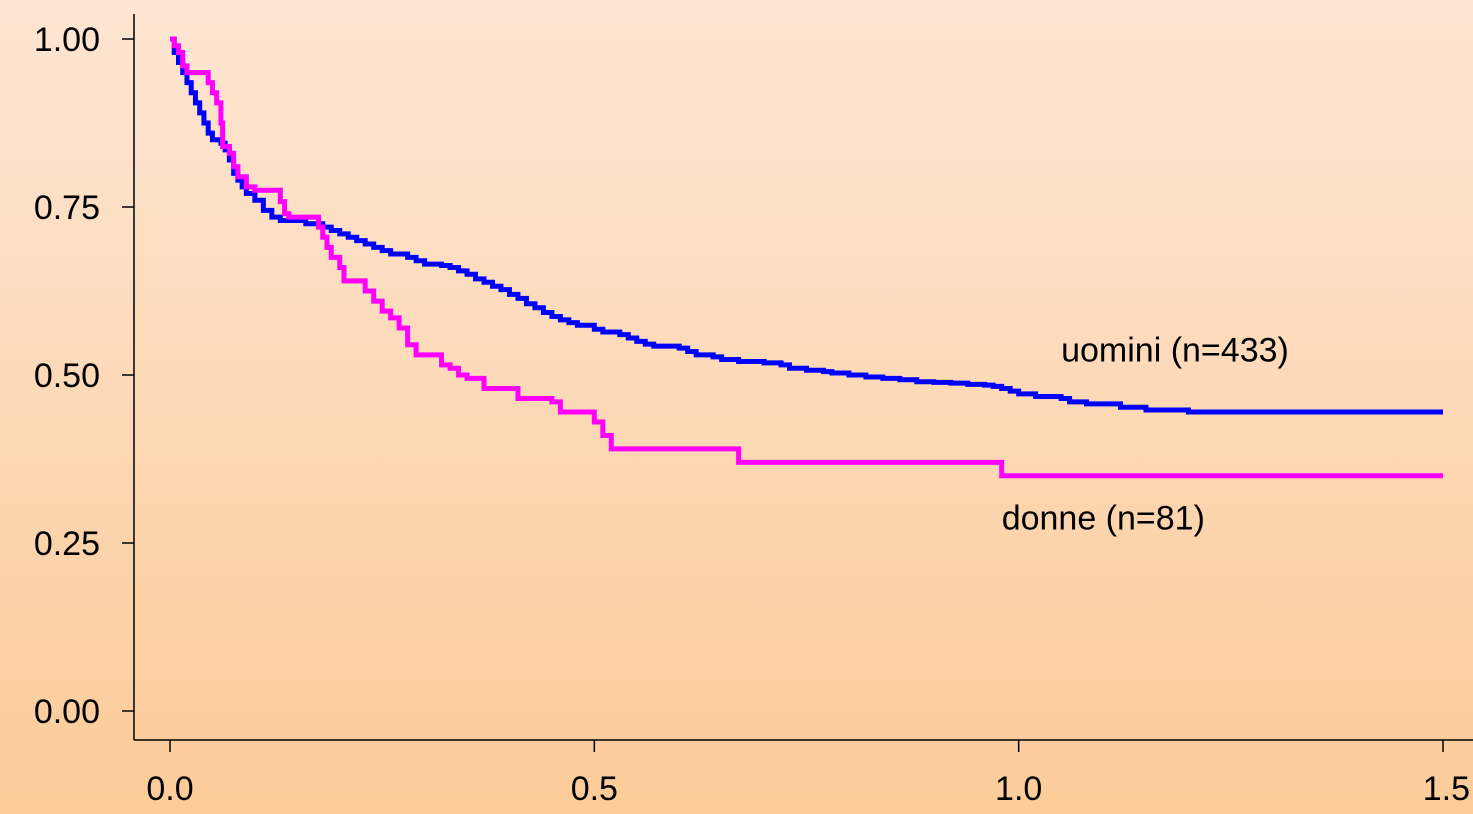 The height and width of the screenshot is (814, 1473). I want to click on y-tick-label: 1.00, so click(67, 40).